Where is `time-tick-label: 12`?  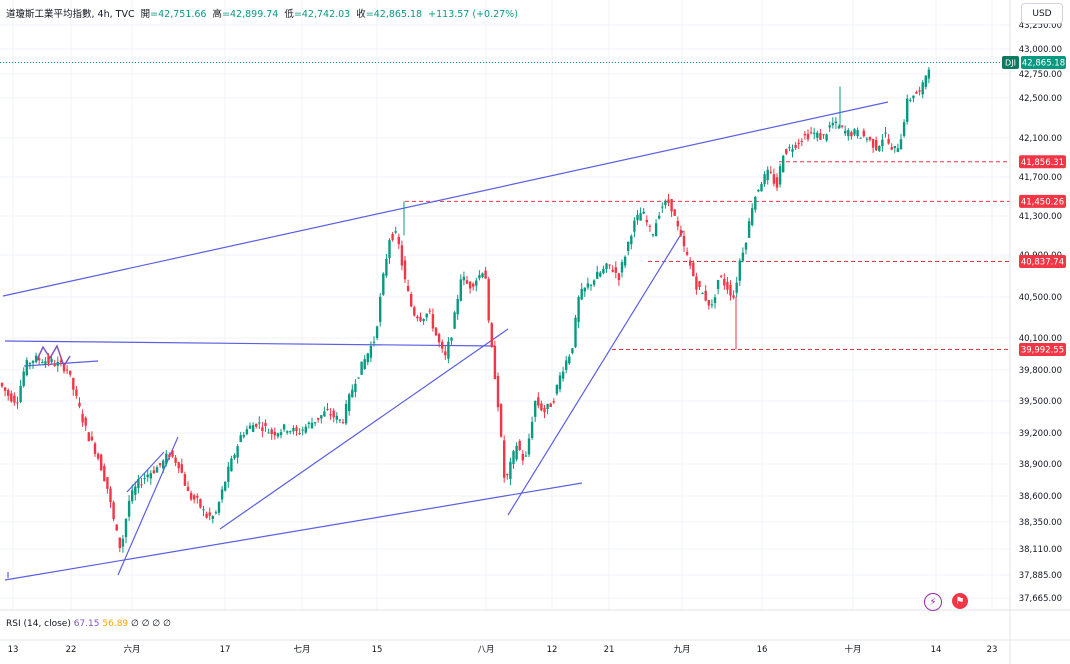
time-tick-label: 12 is located at coordinates (552, 650).